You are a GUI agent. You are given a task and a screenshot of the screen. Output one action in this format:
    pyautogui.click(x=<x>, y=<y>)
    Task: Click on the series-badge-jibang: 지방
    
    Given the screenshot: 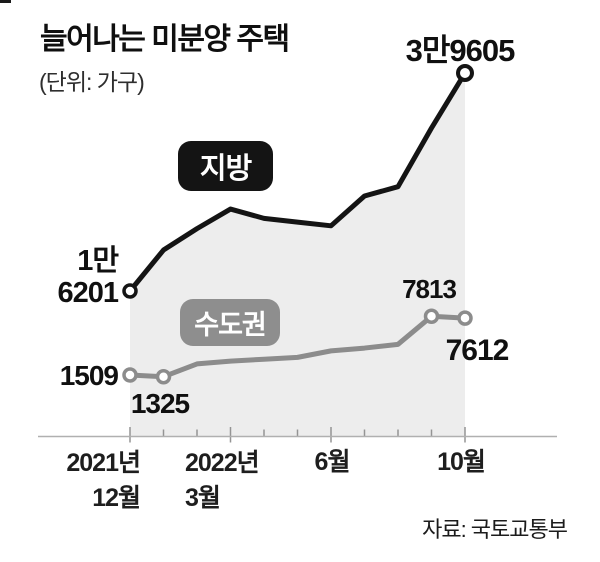 What is the action you would take?
    pyautogui.click(x=225, y=166)
    